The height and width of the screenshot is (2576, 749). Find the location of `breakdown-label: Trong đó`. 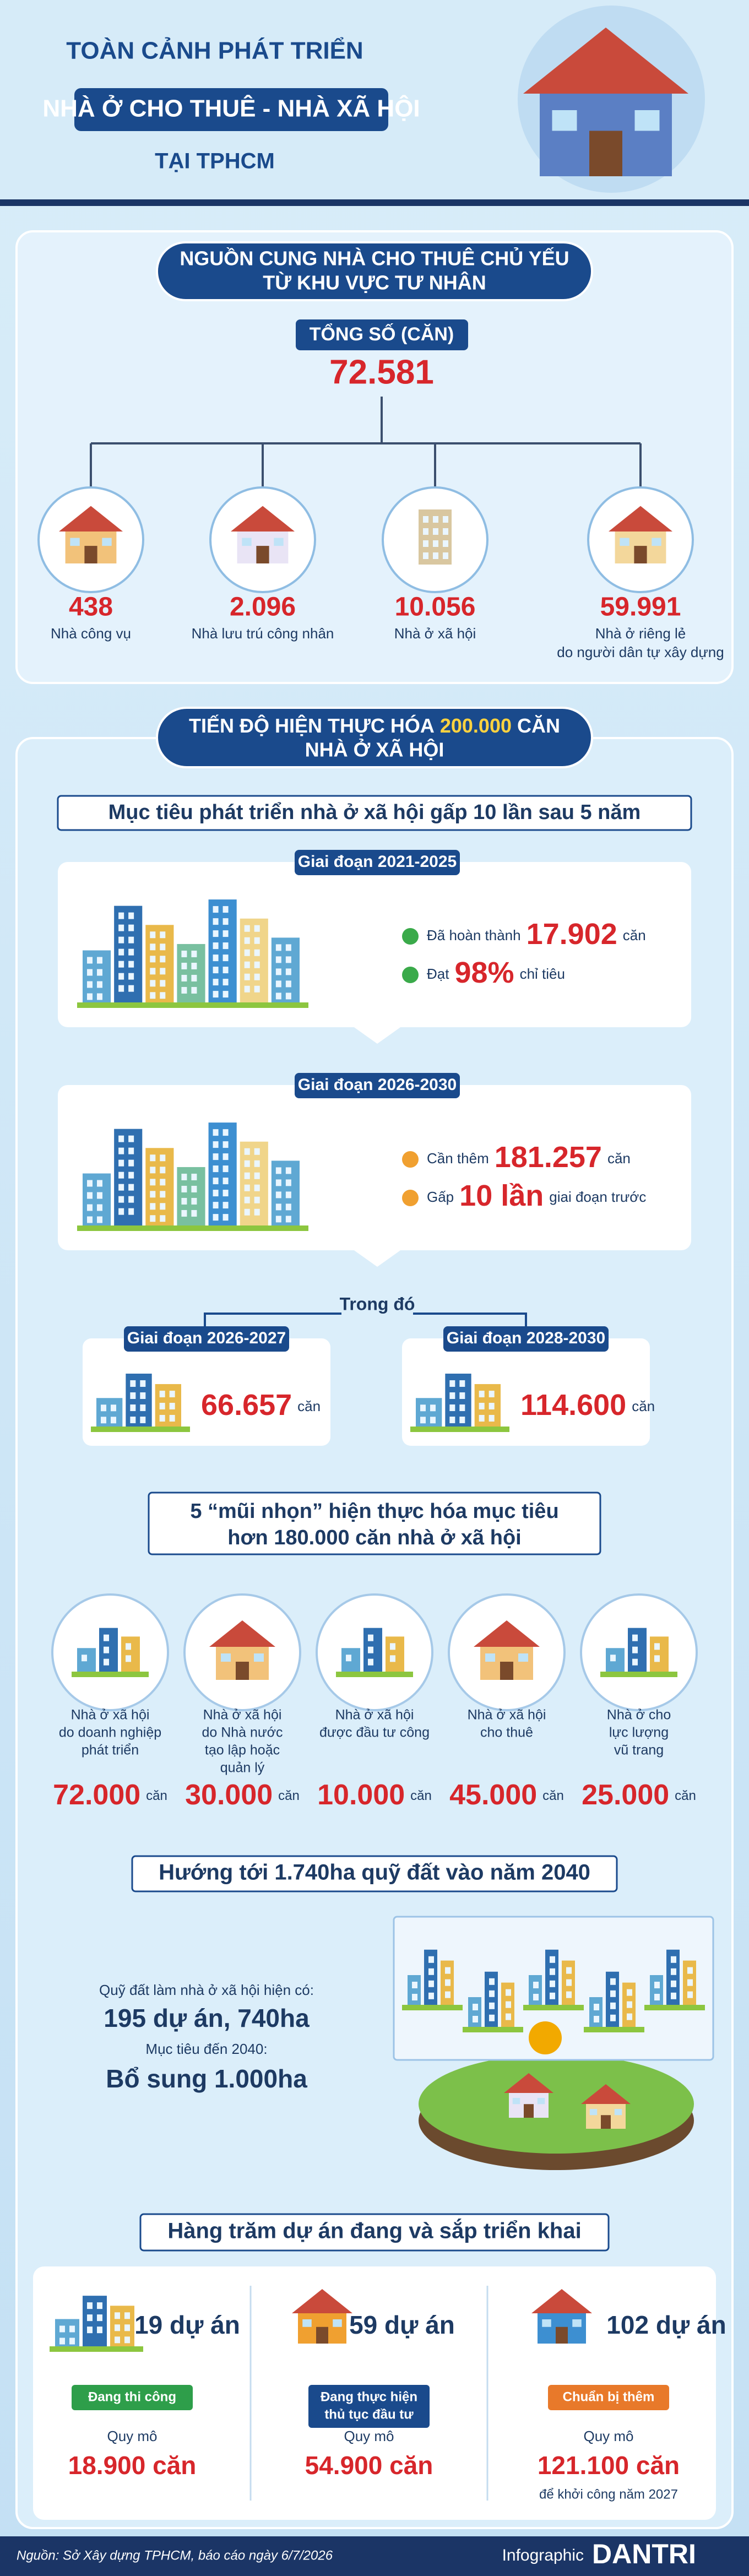

breakdown-label: Trong đó is located at coordinates (378, 1304).